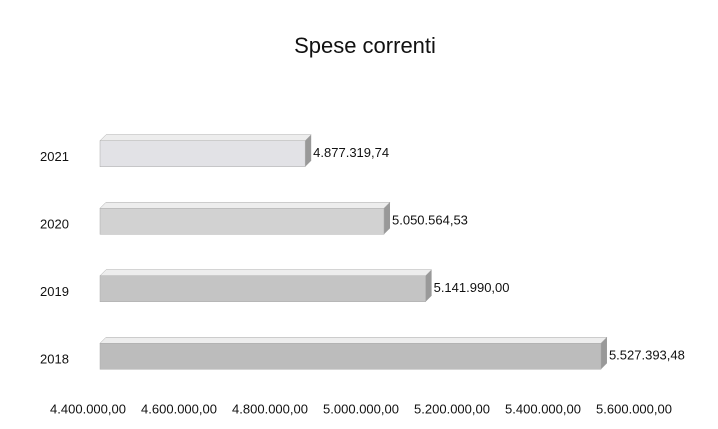 The image size is (718, 429). Describe the element at coordinates (634, 408) in the screenshot. I see `x-tick-label: 5.600.000,00` at that location.